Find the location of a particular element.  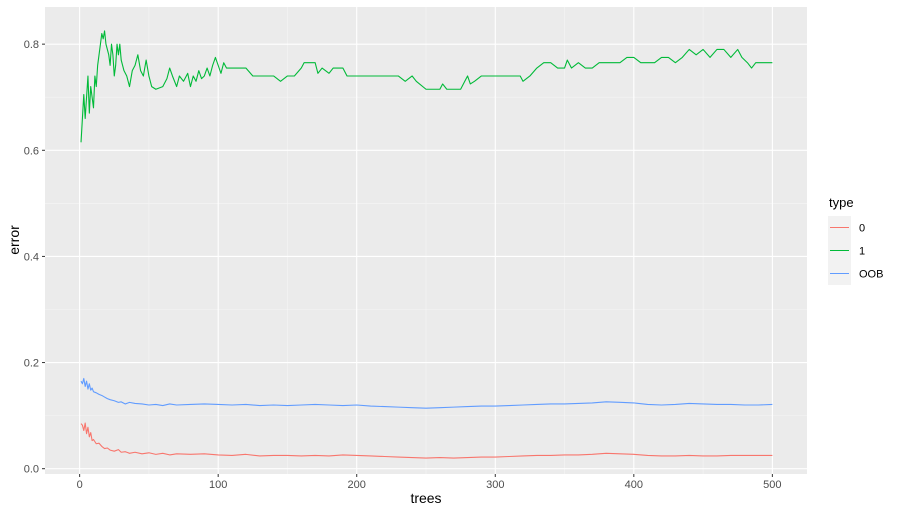

y-tick-label: 0.2 is located at coordinates (31, 364).